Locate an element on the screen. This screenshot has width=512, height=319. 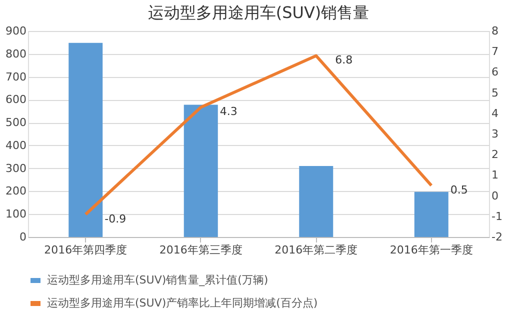
x-tick-label: 2016年第一季度 is located at coordinates (431, 250).